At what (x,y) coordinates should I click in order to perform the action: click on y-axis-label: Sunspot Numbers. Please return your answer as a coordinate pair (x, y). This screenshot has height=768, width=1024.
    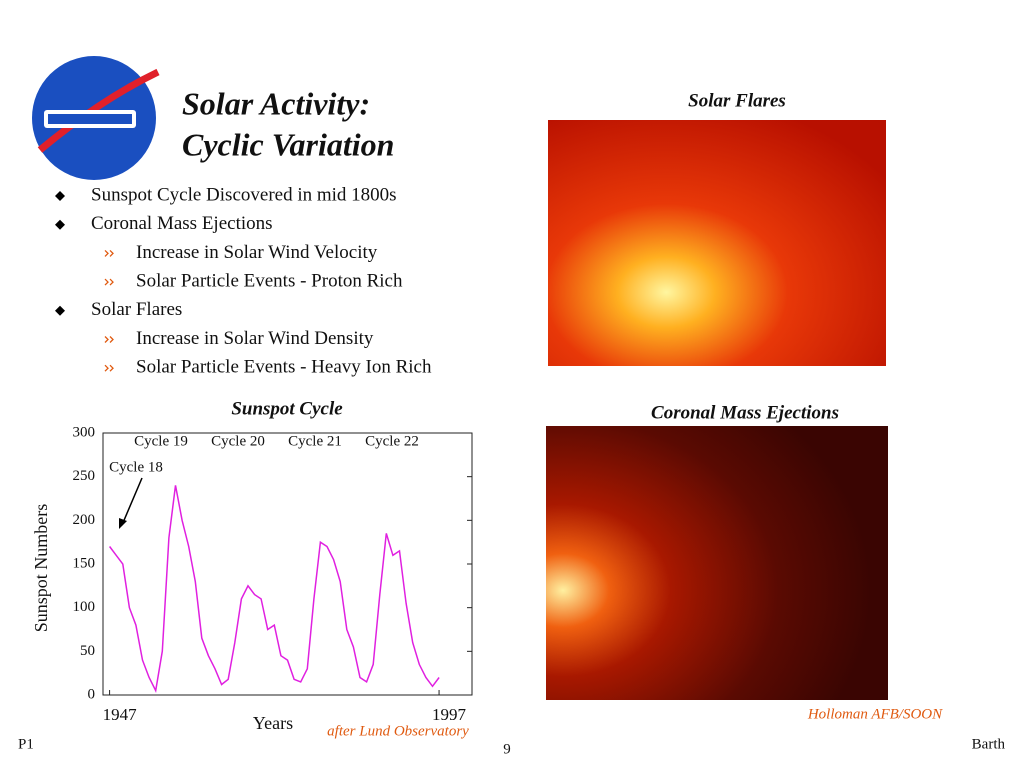
    Looking at the image, I should click on (41, 568).